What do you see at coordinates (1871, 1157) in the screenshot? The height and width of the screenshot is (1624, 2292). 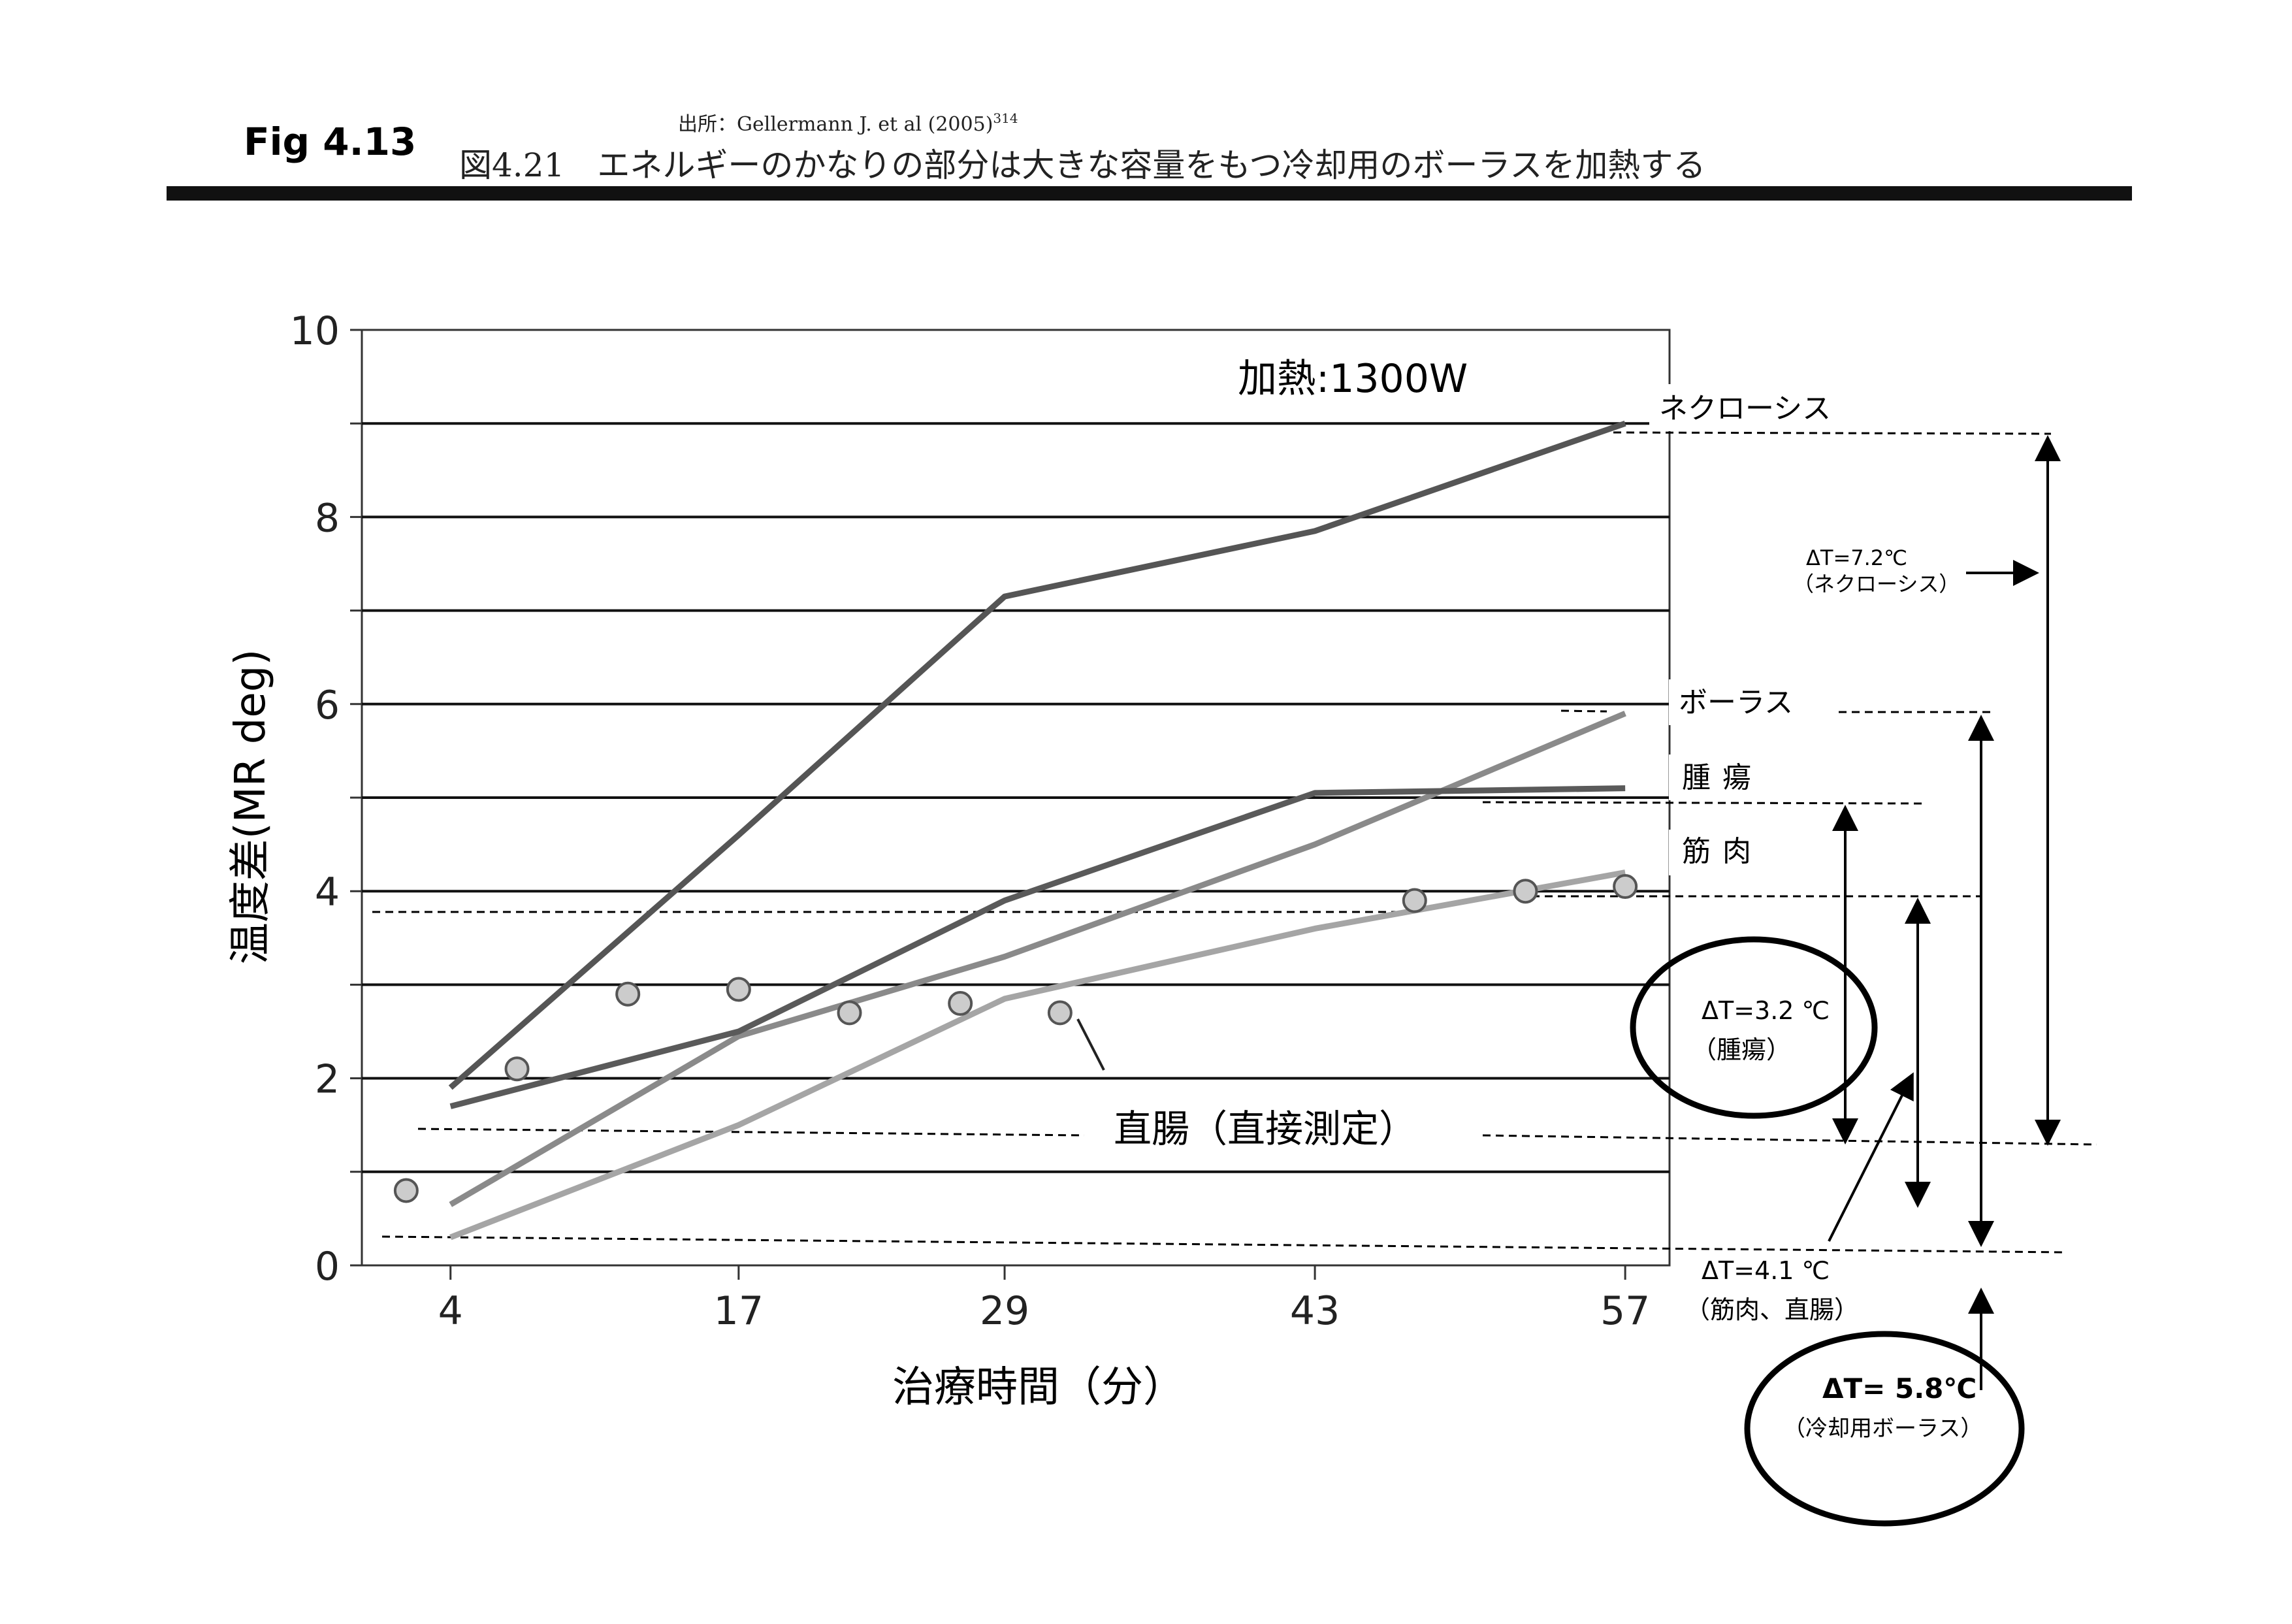 I see `muscle-annotation-pointer` at bounding box center [1871, 1157].